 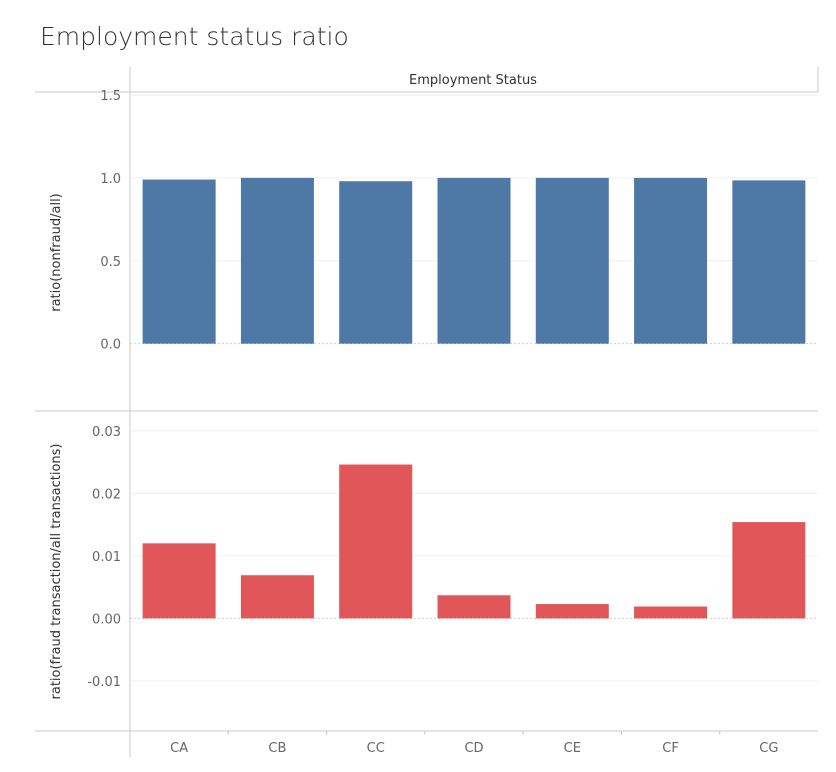 What do you see at coordinates (194, 36) in the screenshot?
I see `chart-title: Employment status ratio` at bounding box center [194, 36].